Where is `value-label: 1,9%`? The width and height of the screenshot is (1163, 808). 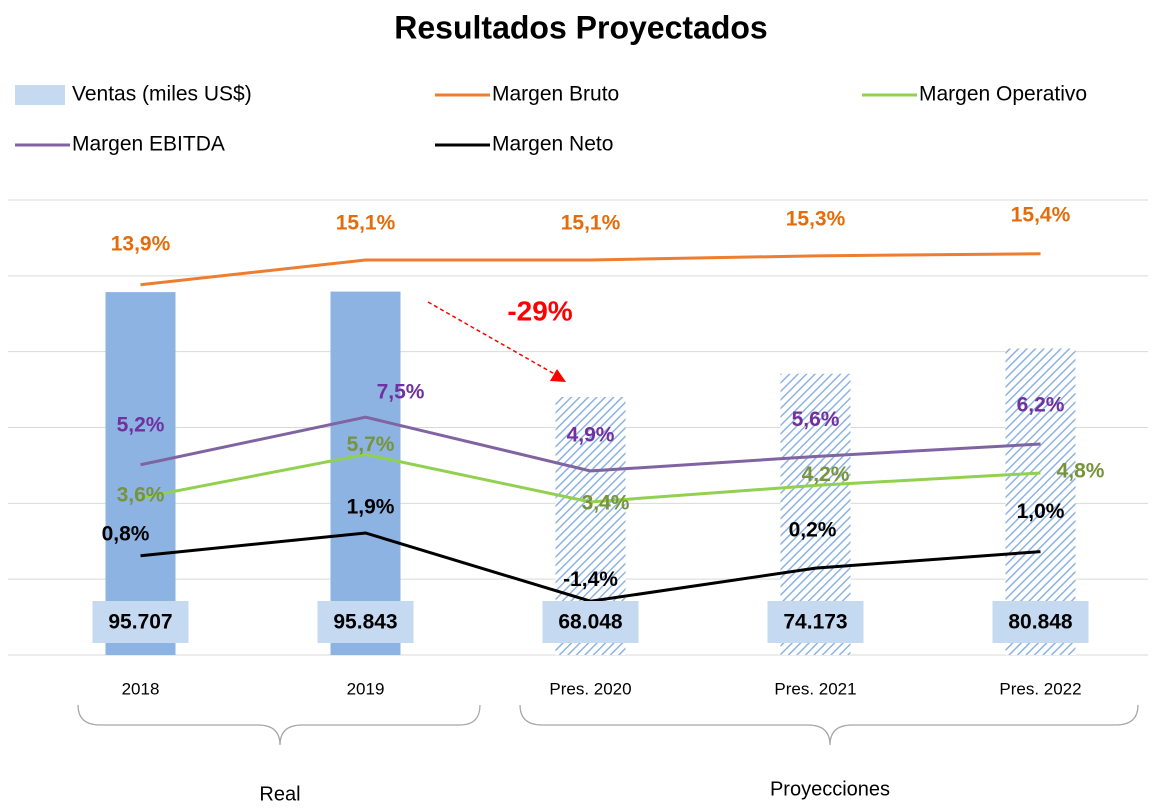
value-label: 1,9% is located at coordinates (371, 507).